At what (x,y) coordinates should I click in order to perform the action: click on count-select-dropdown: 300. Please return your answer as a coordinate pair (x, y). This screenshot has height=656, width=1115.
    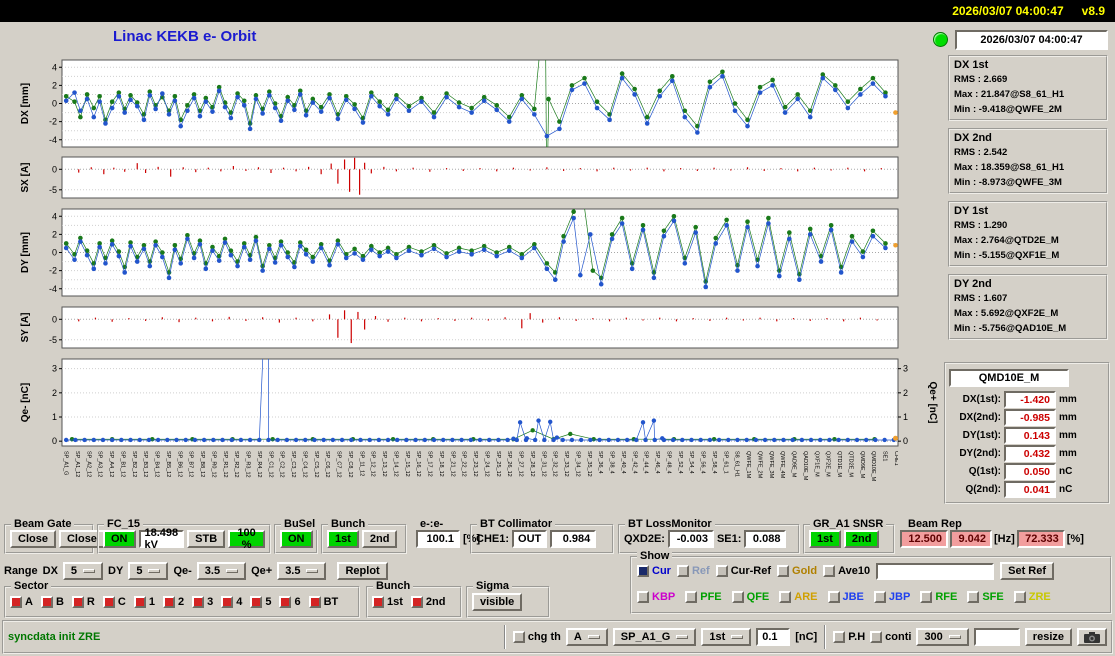
    Looking at the image, I should click on (942, 637).